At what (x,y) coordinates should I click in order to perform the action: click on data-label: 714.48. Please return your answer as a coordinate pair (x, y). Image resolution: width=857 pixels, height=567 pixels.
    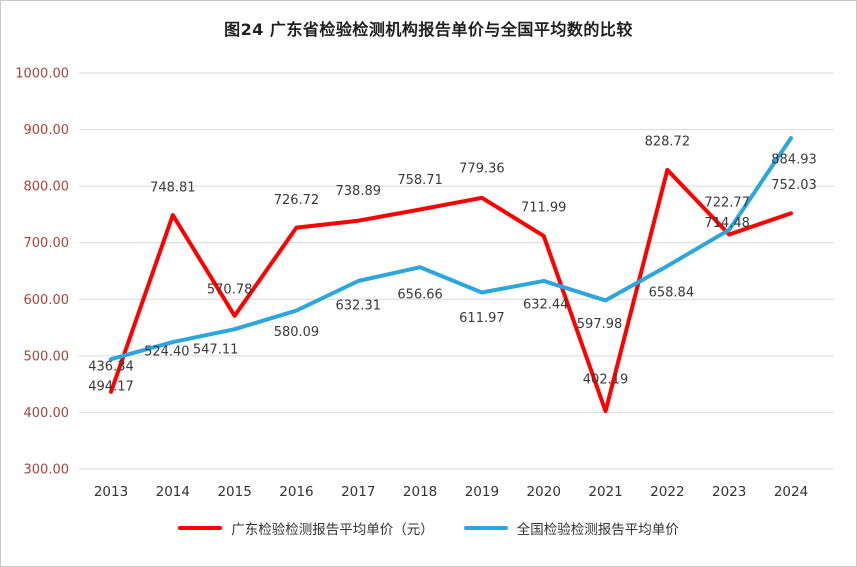
    Looking at the image, I should click on (727, 223).